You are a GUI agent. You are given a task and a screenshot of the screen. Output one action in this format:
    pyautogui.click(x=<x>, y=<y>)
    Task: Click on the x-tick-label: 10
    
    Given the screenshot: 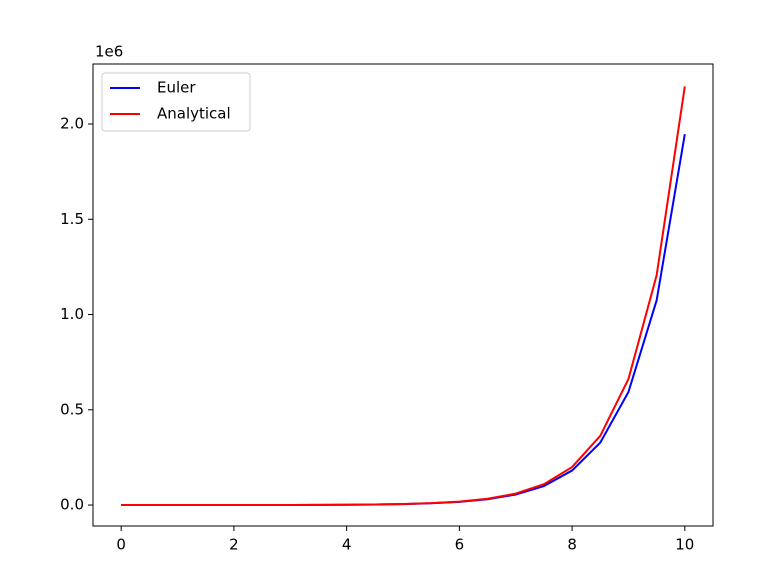 What is the action you would take?
    pyautogui.click(x=684, y=545)
    